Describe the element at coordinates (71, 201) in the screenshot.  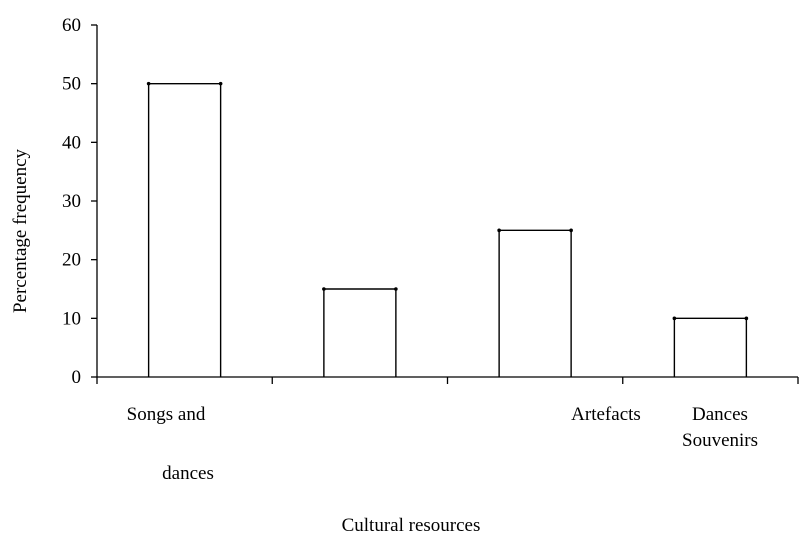
I see `y-tick-label: 30` at that location.